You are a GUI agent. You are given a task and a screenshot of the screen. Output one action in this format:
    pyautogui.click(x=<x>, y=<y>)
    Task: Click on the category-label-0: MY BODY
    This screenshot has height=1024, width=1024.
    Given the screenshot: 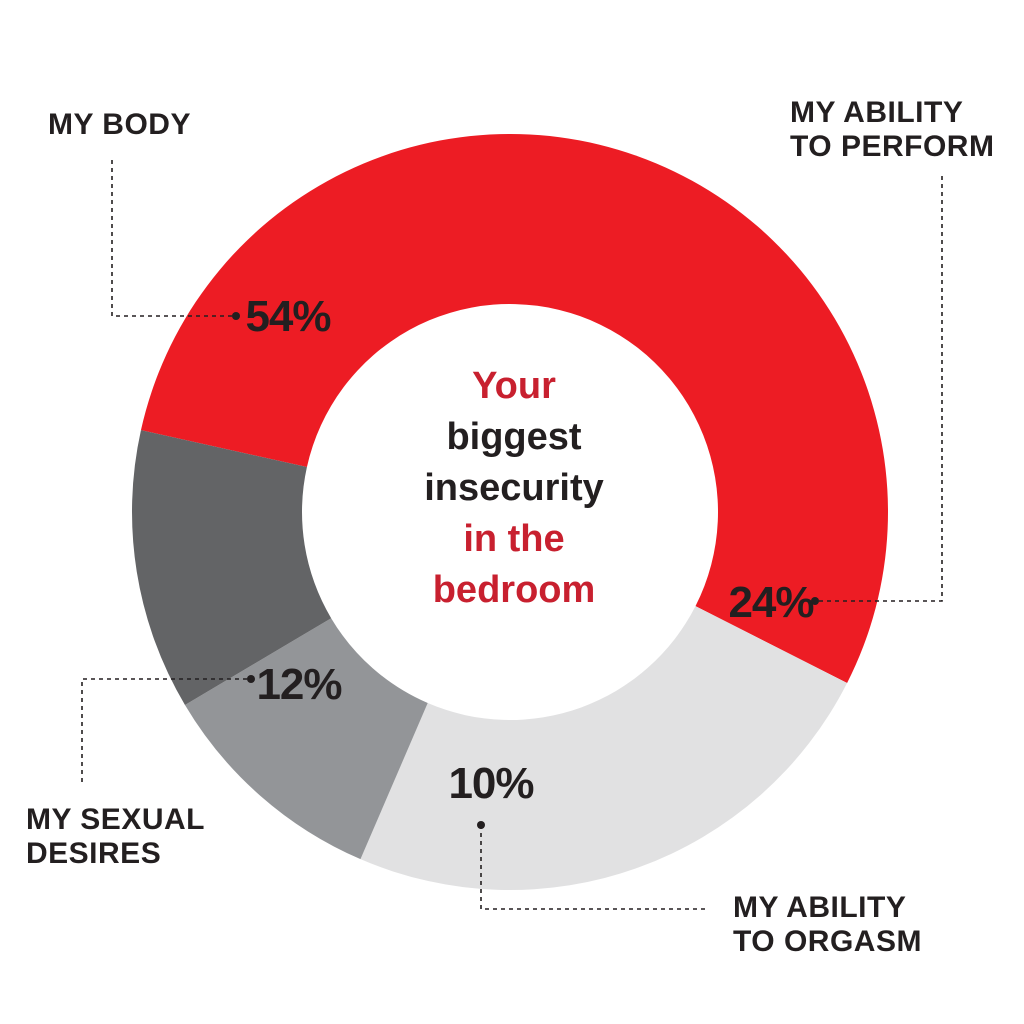 What is the action you would take?
    pyautogui.click(x=119, y=124)
    